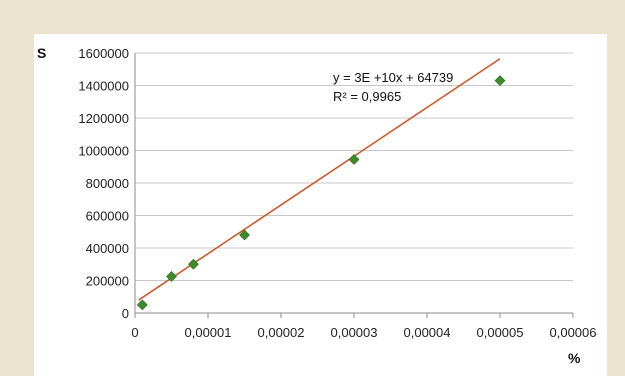  What do you see at coordinates (103, 53) in the screenshot?
I see `y-tick-label: 1600000` at bounding box center [103, 53].